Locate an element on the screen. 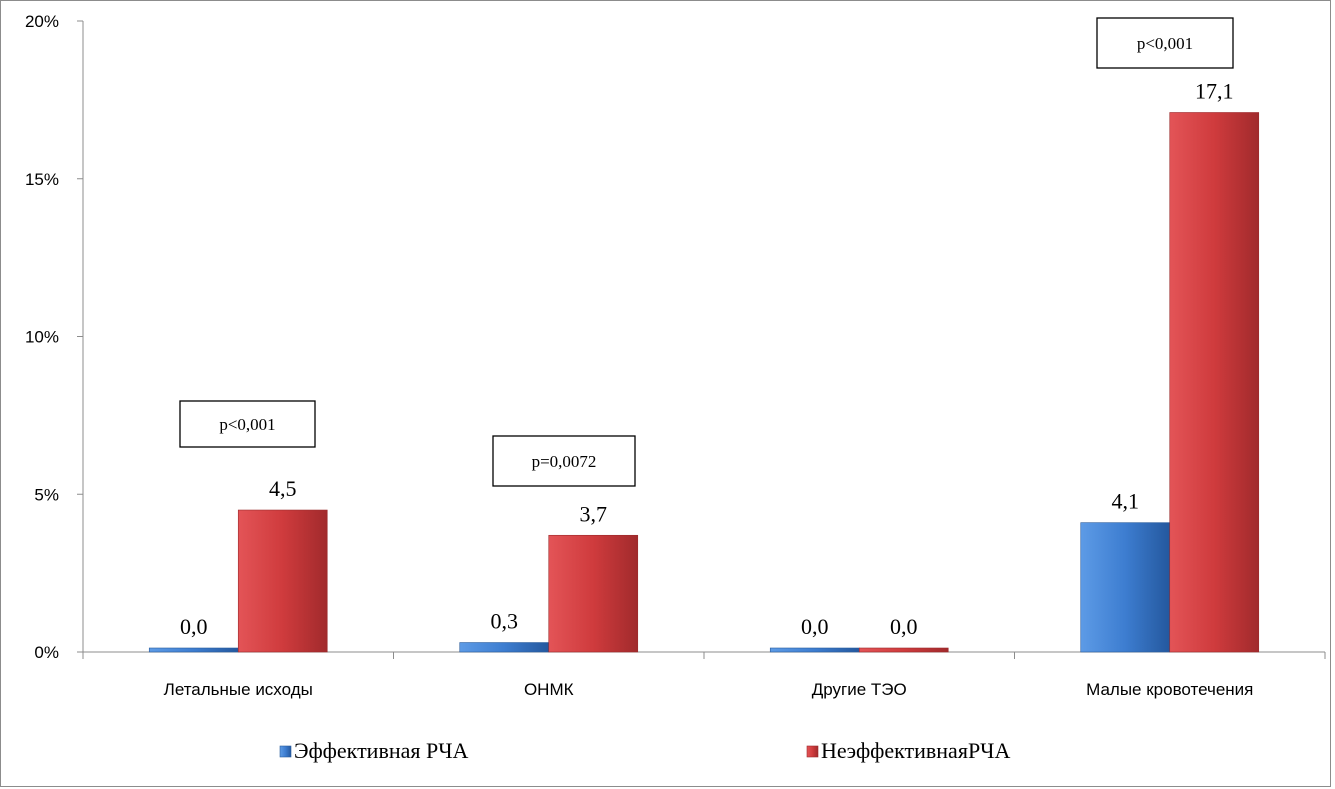 Image resolution: width=1335 pixels, height=789 pixels. p-value-label: p=0,0072 is located at coordinates (564, 461).